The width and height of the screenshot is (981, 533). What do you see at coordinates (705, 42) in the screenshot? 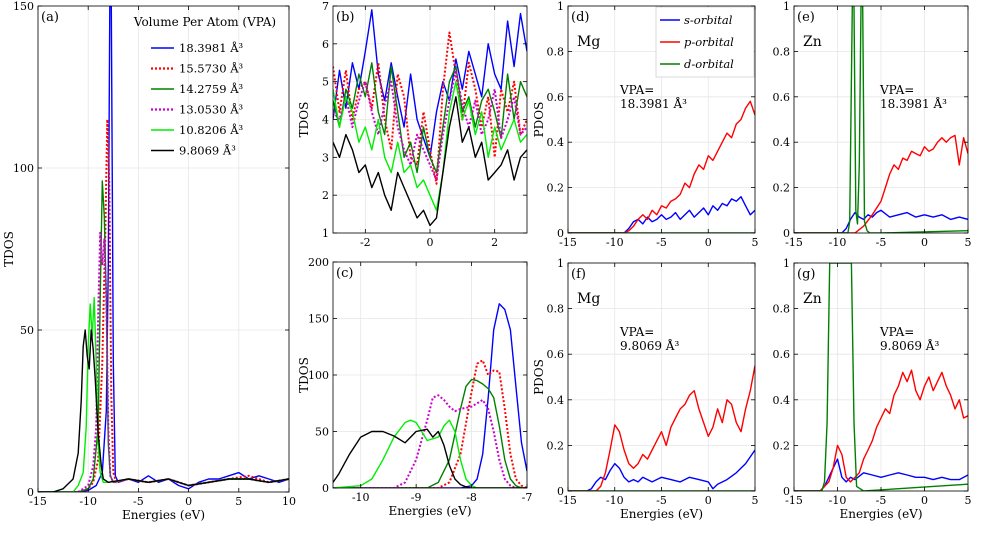
I see `orbital-legend: s-orbital p-orbital d-orbital` at bounding box center [705, 42].